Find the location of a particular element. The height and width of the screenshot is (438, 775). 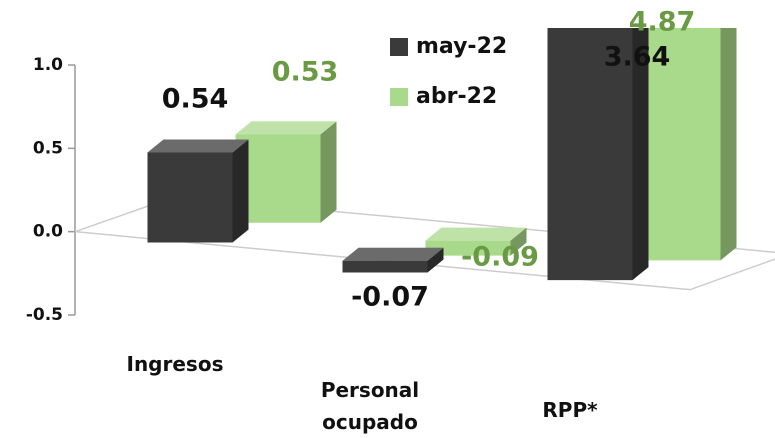

category-label: Personal ocupado is located at coordinates (370, 406).